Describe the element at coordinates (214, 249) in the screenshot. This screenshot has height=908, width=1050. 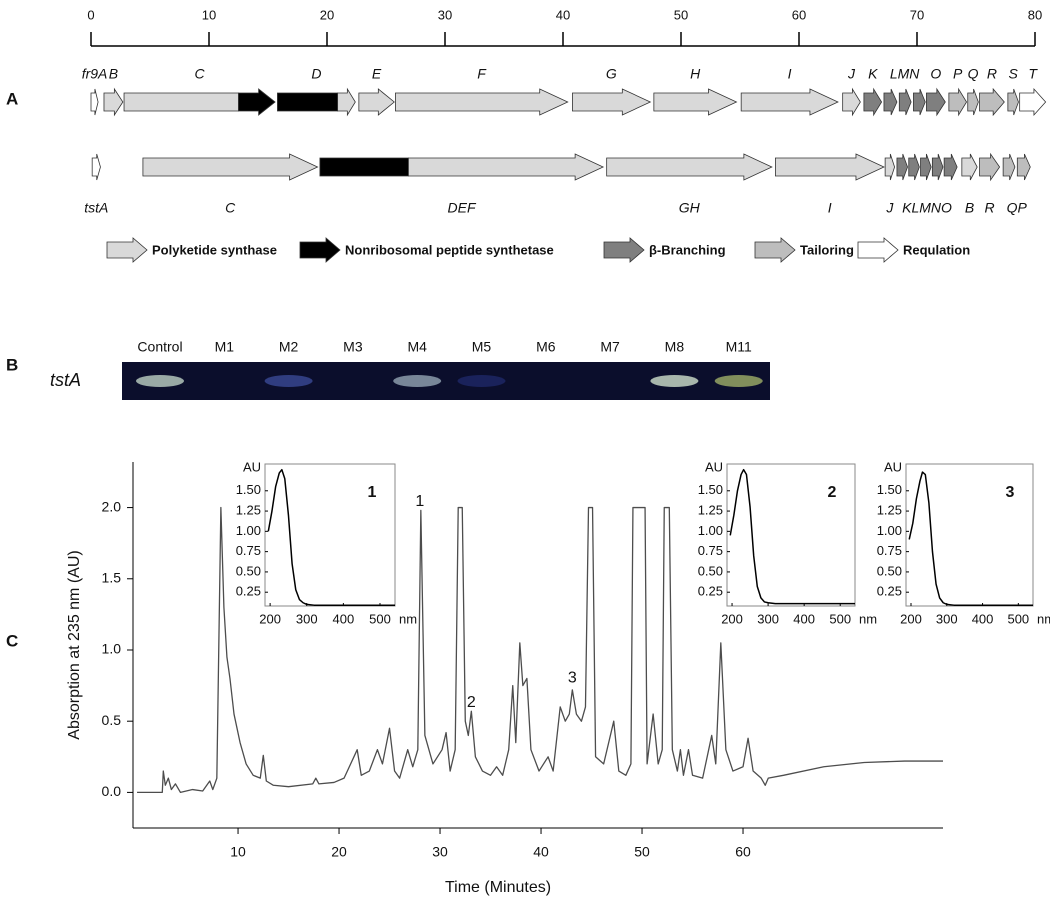
I see `legend-label: Polyketide synthase` at that location.